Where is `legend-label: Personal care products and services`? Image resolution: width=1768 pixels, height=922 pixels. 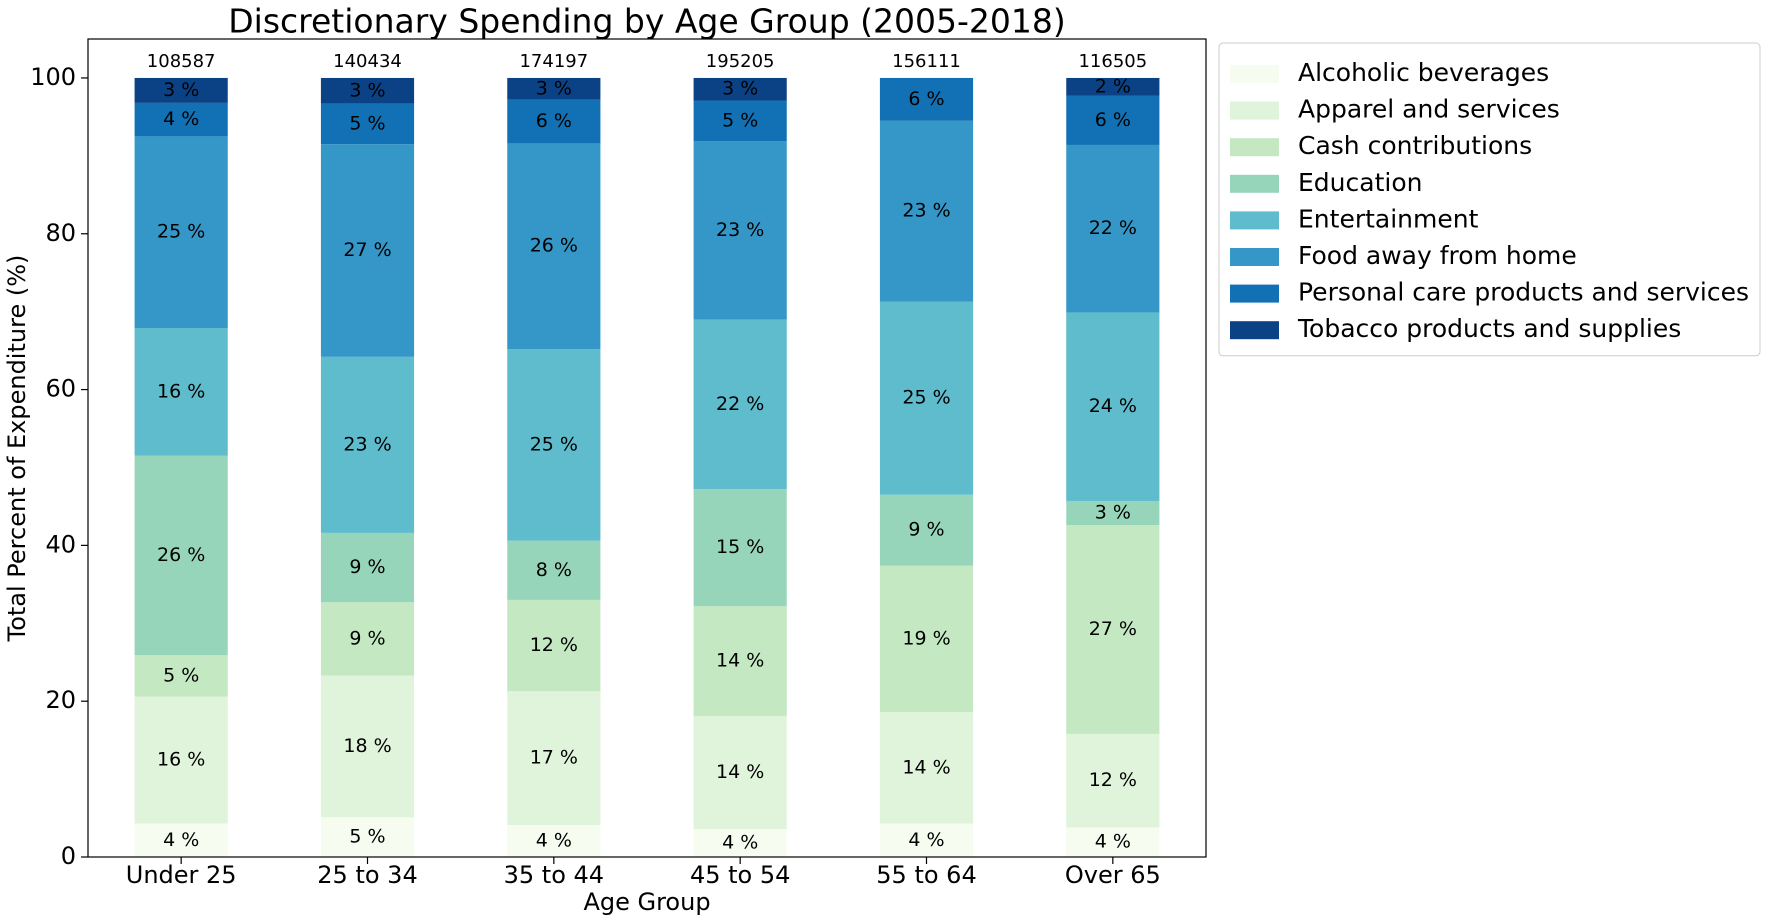 legend-label: Personal care products and services is located at coordinates (1523, 292).